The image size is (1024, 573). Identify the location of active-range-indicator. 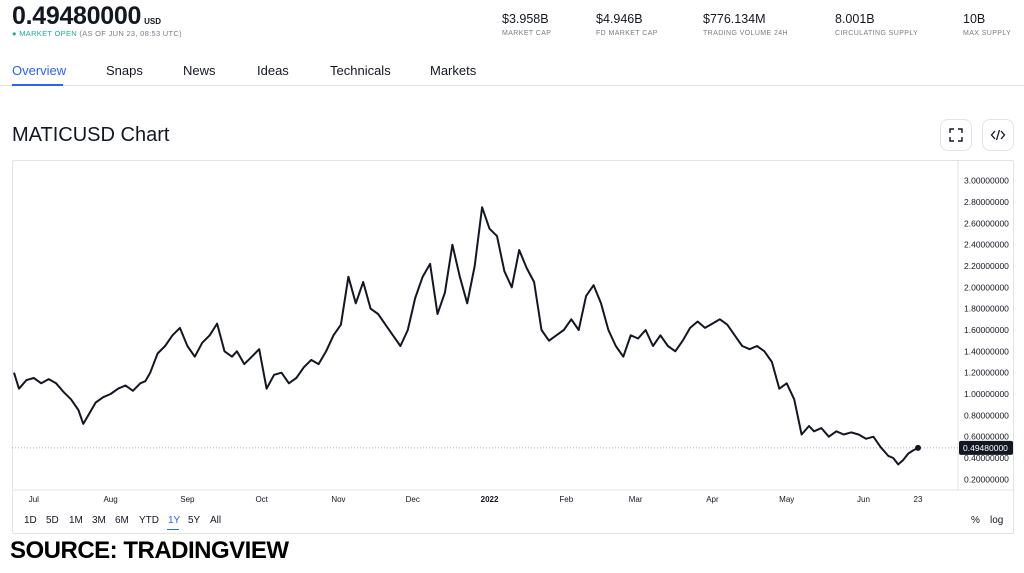
(173, 529).